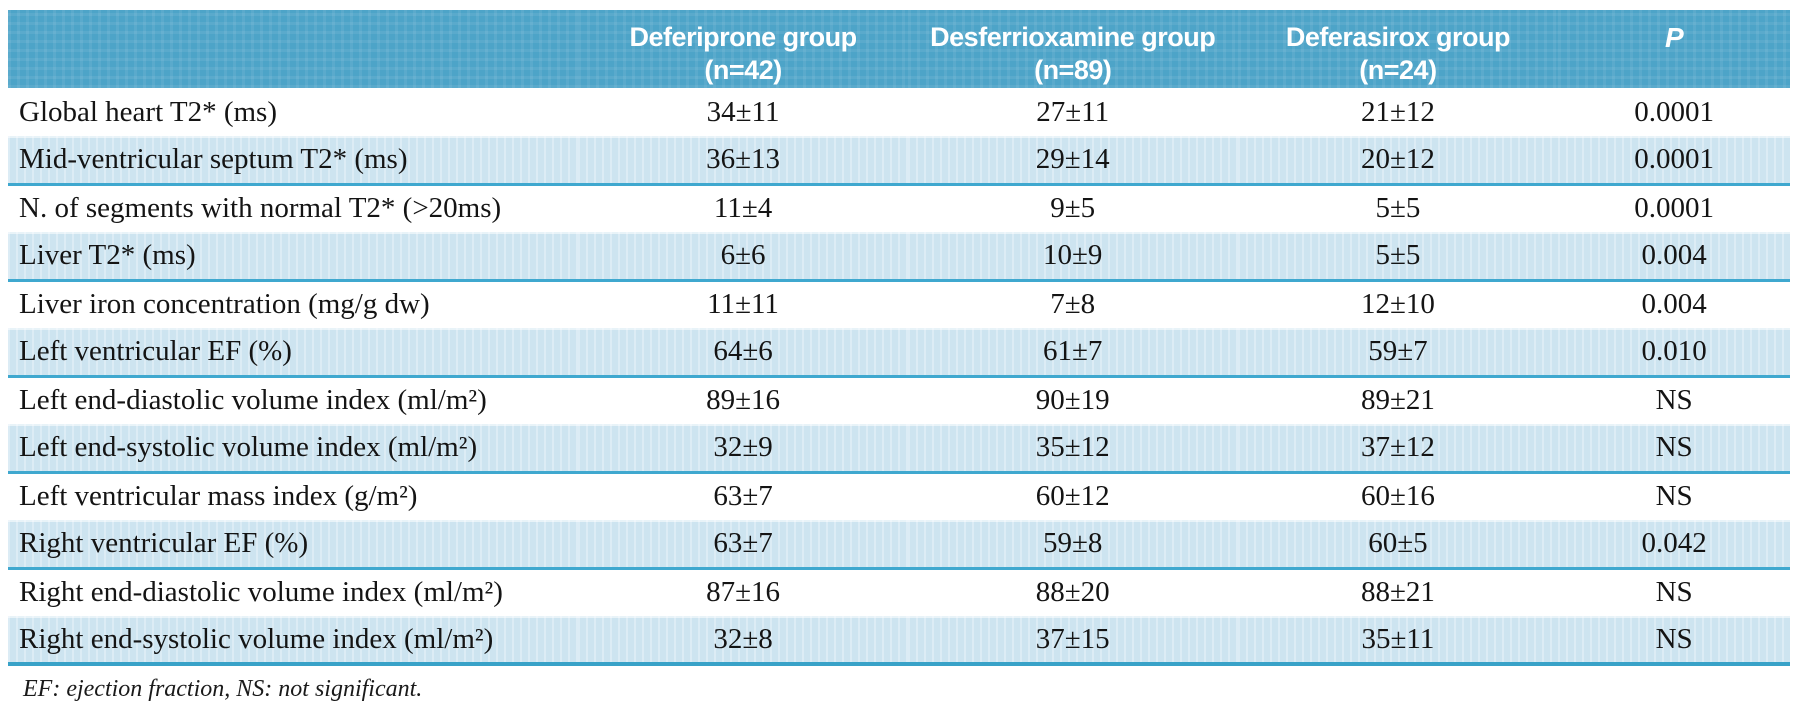 The width and height of the screenshot is (1800, 714). What do you see at coordinates (743, 111) in the screenshot?
I see `deferiprone-value-cell: 34±11` at bounding box center [743, 111].